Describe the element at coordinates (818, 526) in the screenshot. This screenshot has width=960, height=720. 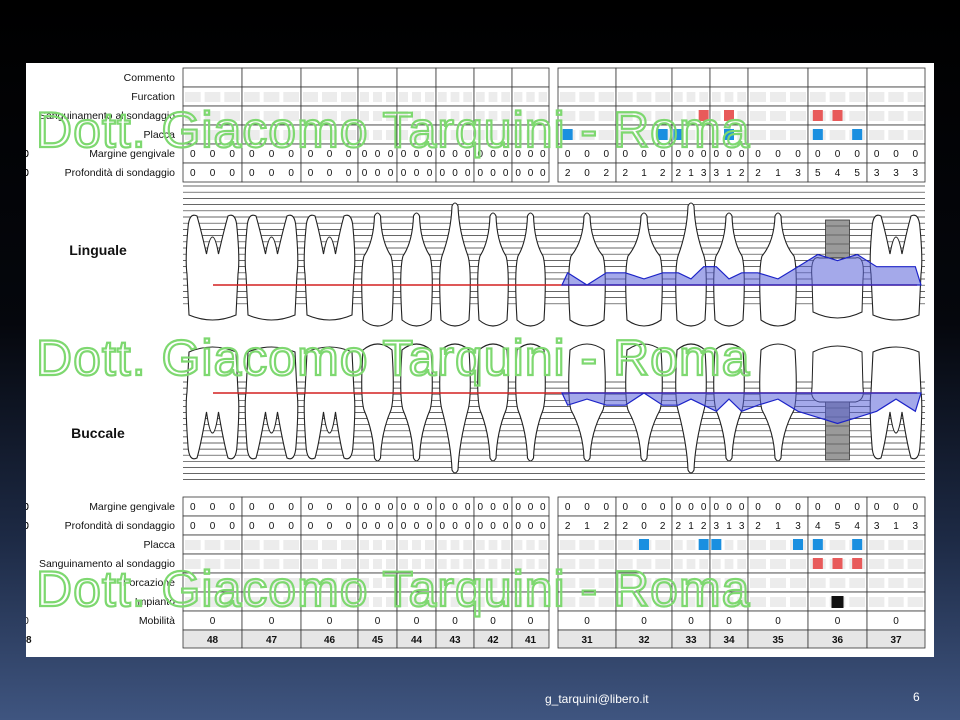
I see `lower-depth-value: 4` at that location.